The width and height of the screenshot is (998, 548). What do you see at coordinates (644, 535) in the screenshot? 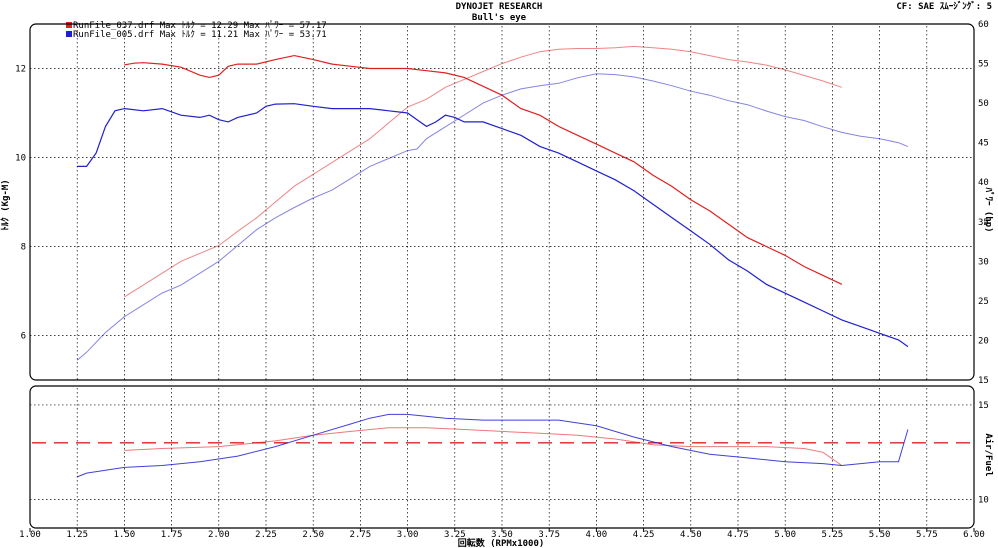
I see `x-tick-label: 4.25` at bounding box center [644, 535].